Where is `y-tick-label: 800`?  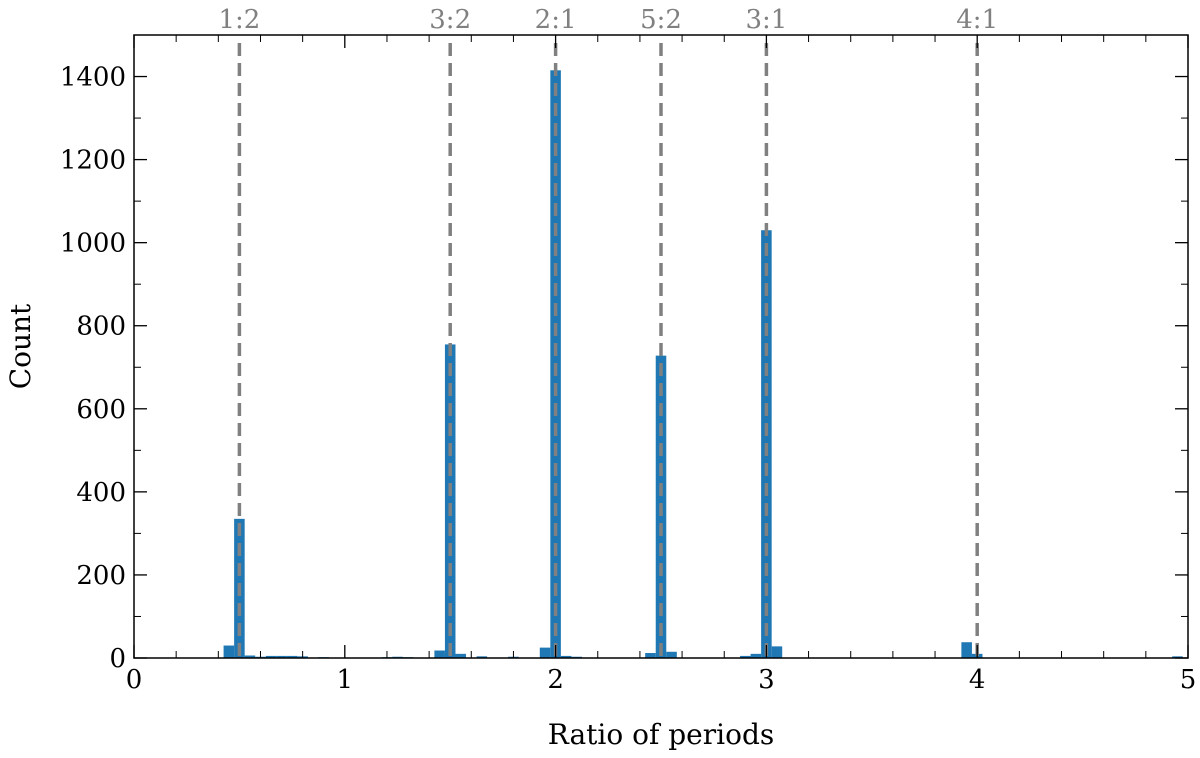 y-tick-label: 800 is located at coordinates (101, 327).